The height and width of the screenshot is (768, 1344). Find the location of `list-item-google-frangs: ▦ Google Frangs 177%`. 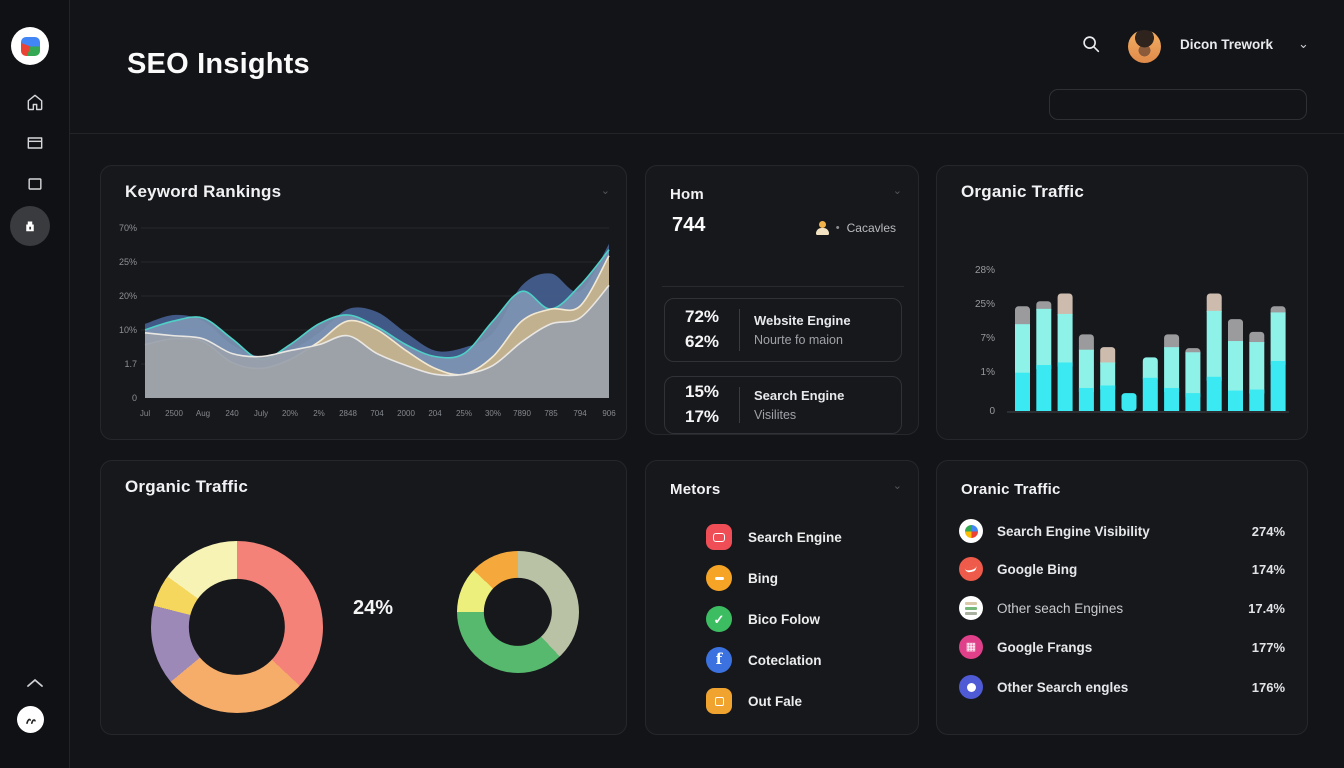

list-item-google-frangs: ▦ Google Frangs 177% is located at coordinates (1122, 647).